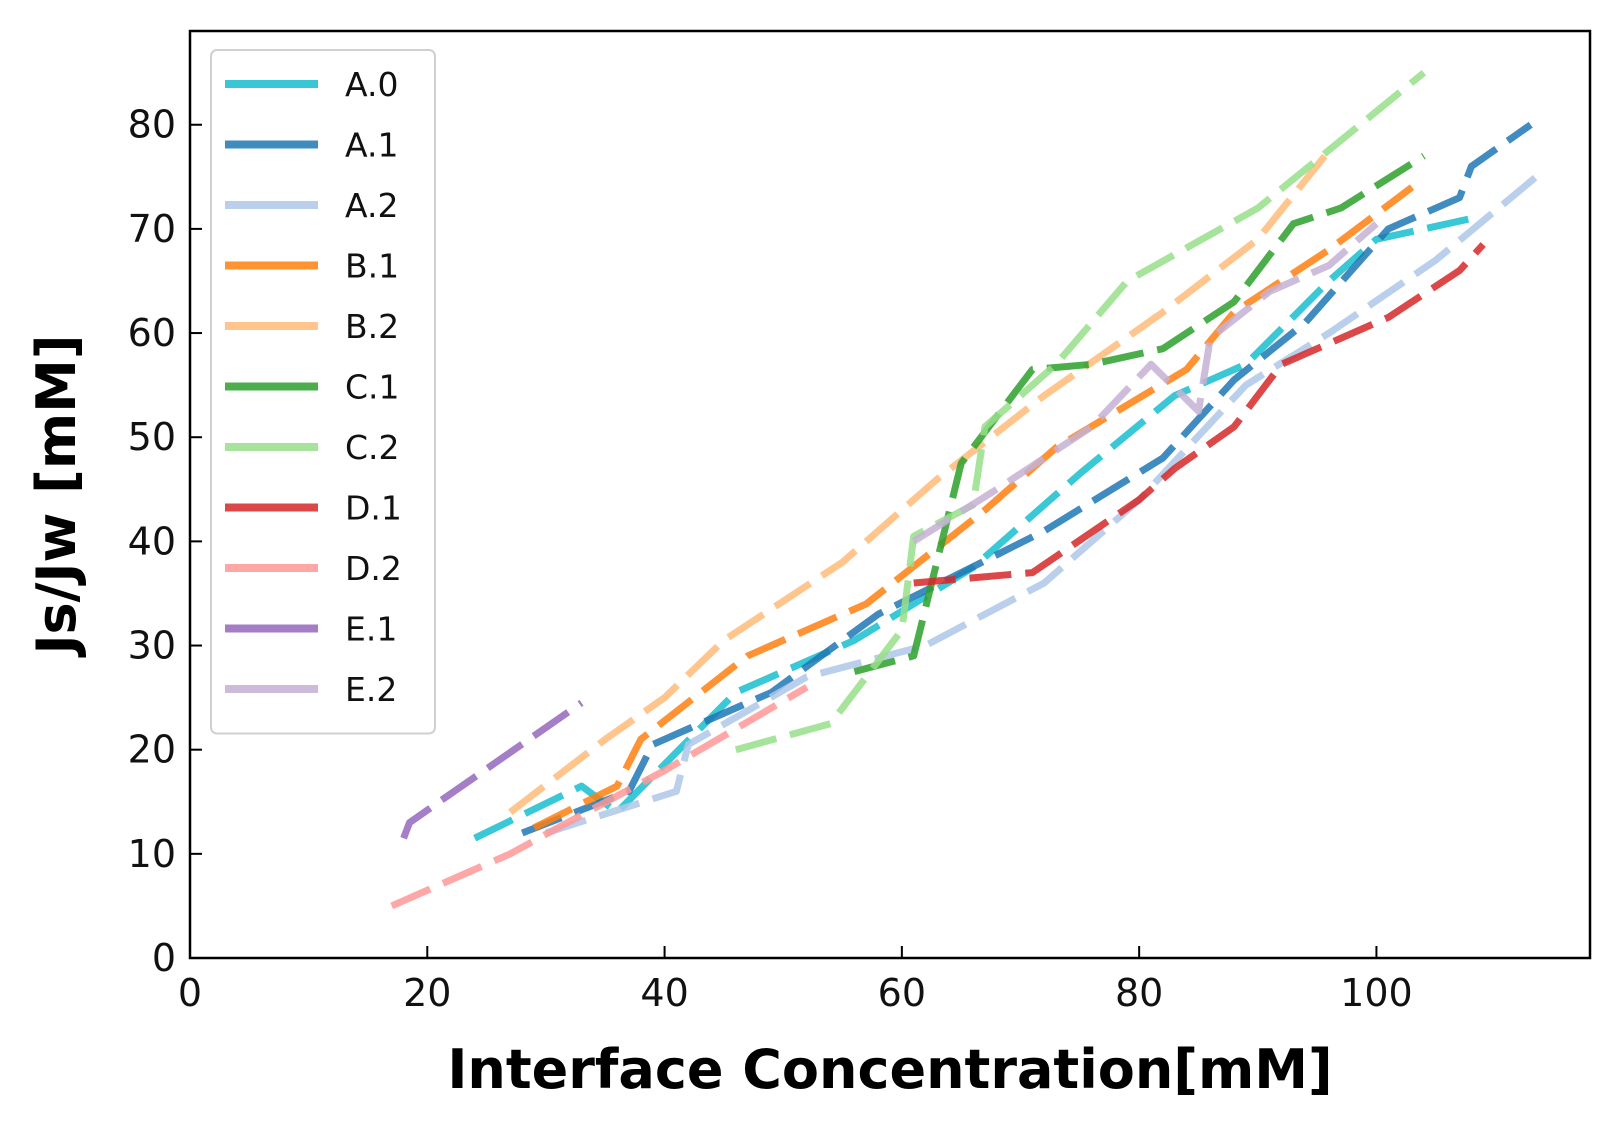  I want to click on y-tick-label: 30, so click(152, 646).